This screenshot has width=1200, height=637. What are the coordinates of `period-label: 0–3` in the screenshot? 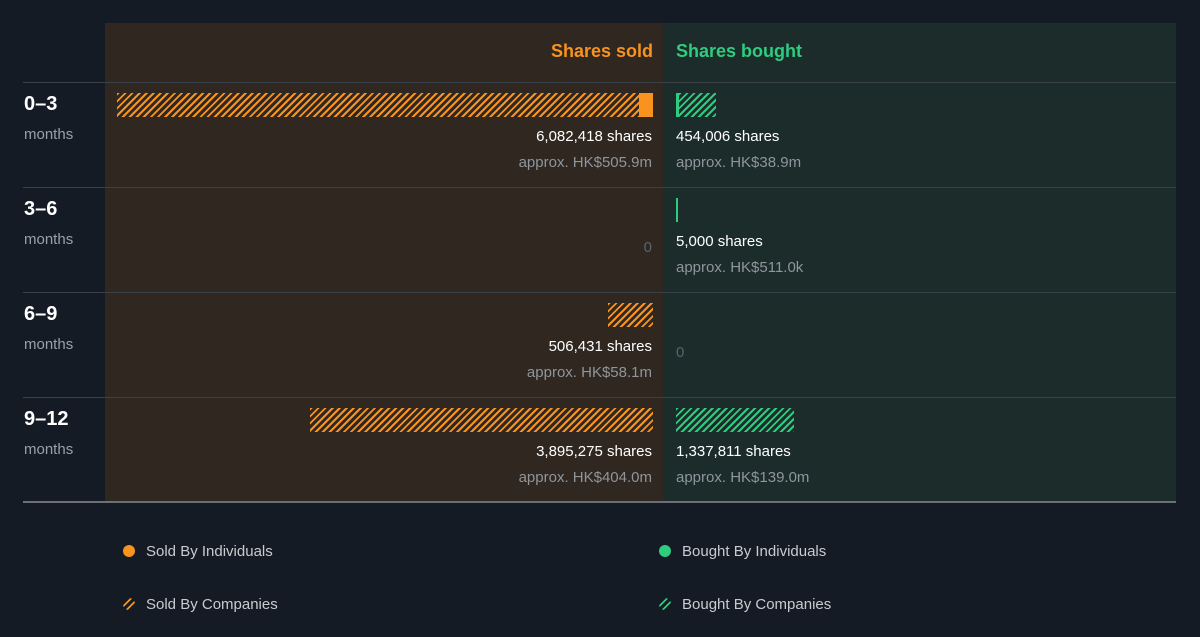 It's located at (41, 104).